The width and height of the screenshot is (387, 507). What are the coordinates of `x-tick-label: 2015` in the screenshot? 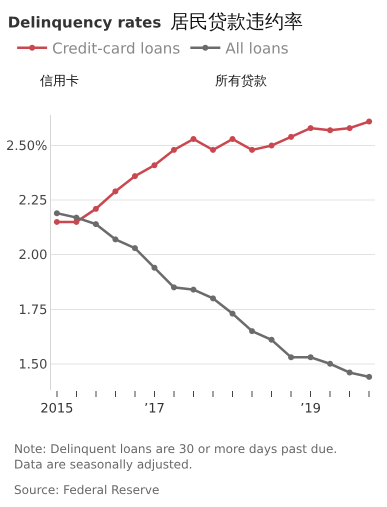 It's located at (57, 409).